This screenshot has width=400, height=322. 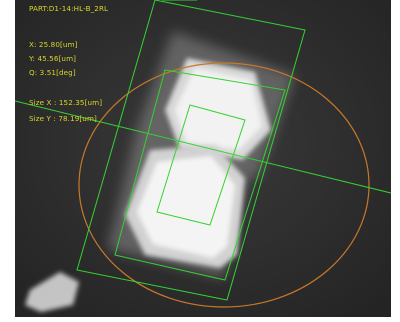 I want to click on lower-component, so click(x=185, y=206).